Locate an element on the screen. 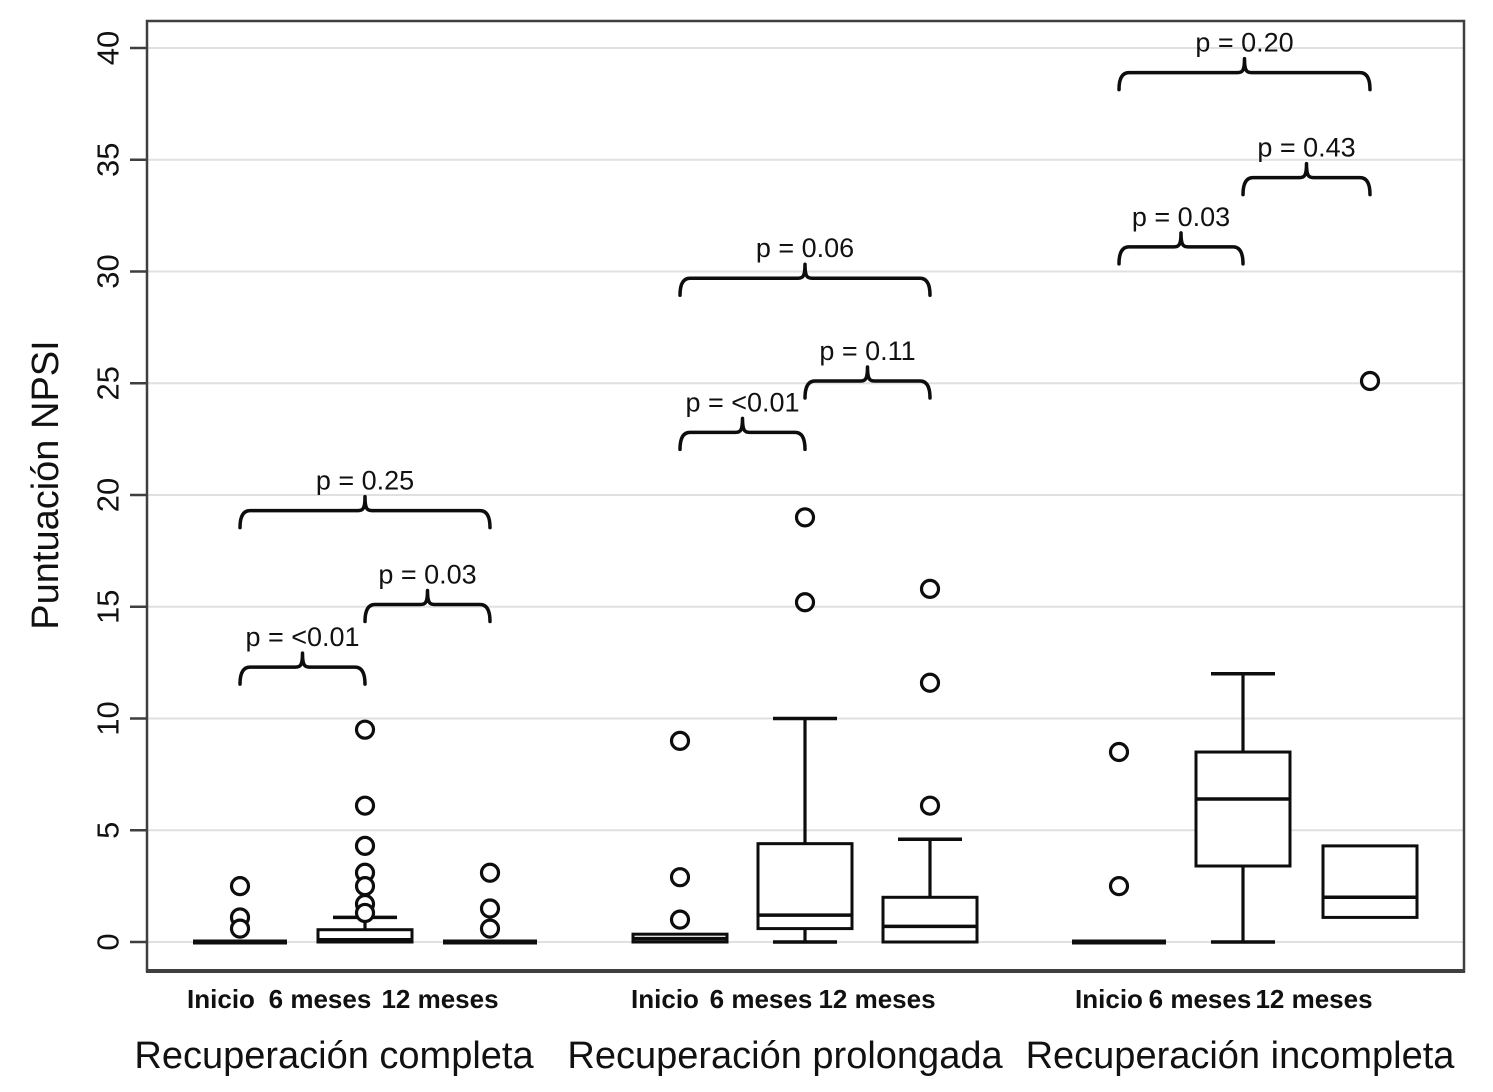  y-tick-label: 25 is located at coordinates (108, 383).